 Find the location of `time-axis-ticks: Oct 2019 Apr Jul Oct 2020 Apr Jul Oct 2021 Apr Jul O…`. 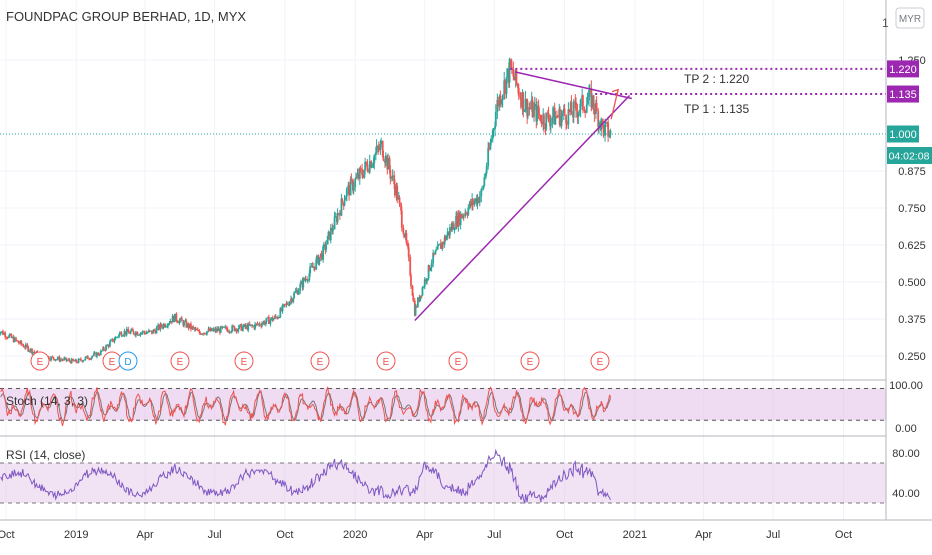

time-axis-ticks: Oct 2019 Apr Jul Oct 2020 Apr Jul Oct 2021 Apr Jul O… is located at coordinates (426, 535).